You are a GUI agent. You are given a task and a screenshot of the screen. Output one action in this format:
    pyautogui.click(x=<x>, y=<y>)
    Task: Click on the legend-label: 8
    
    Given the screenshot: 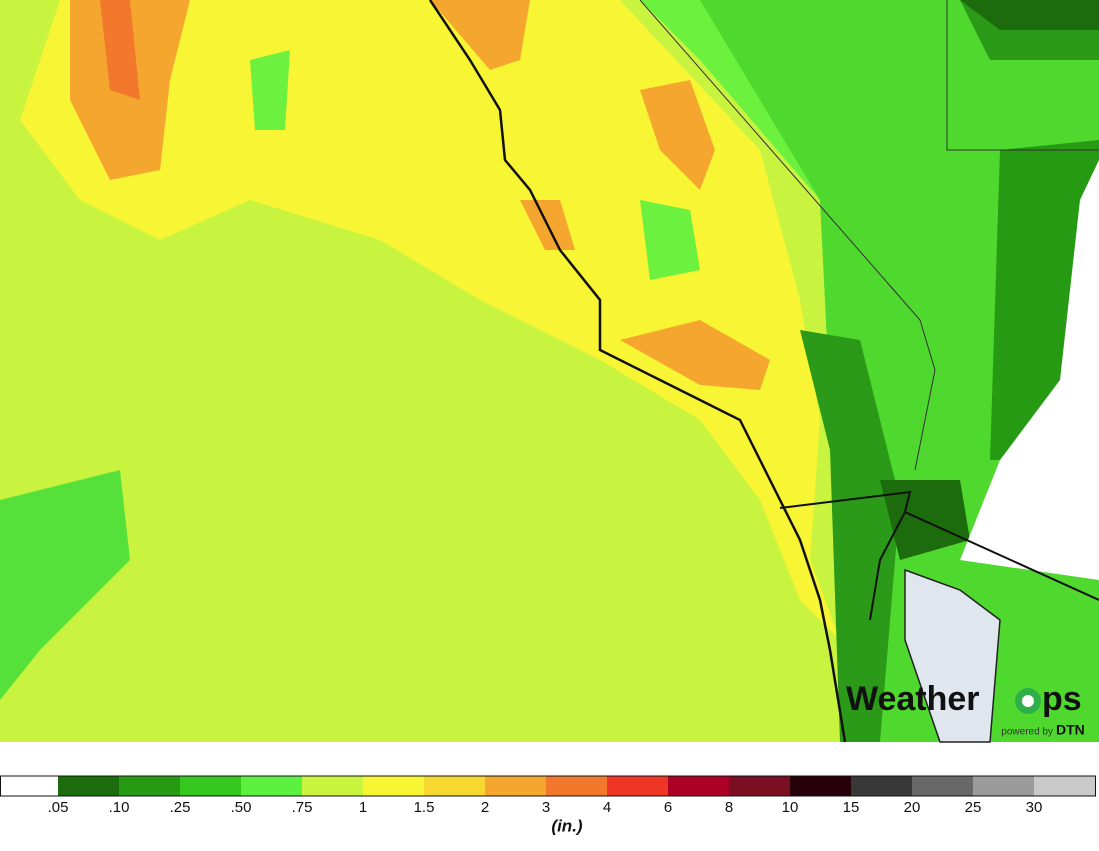 What is the action you would take?
    pyautogui.click(x=729, y=807)
    